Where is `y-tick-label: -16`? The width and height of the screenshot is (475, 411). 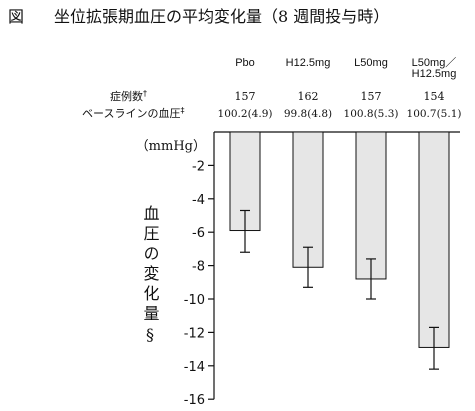
y-tick-label: -16 is located at coordinates (194, 400).